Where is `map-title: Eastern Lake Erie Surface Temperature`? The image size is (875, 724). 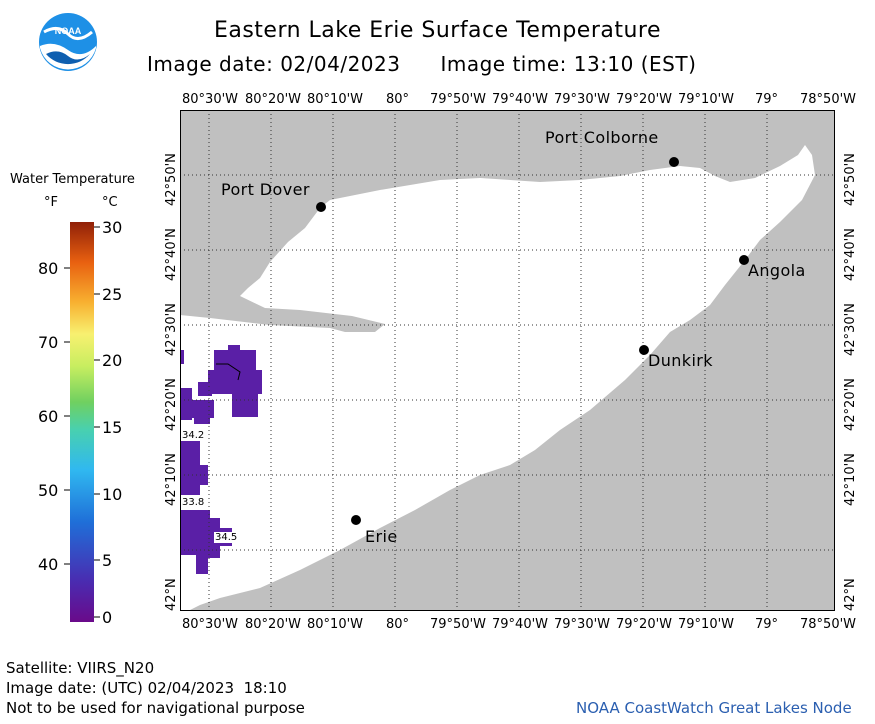
map-title: Eastern Lake Erie Surface Temperature is located at coordinates (437, 30).